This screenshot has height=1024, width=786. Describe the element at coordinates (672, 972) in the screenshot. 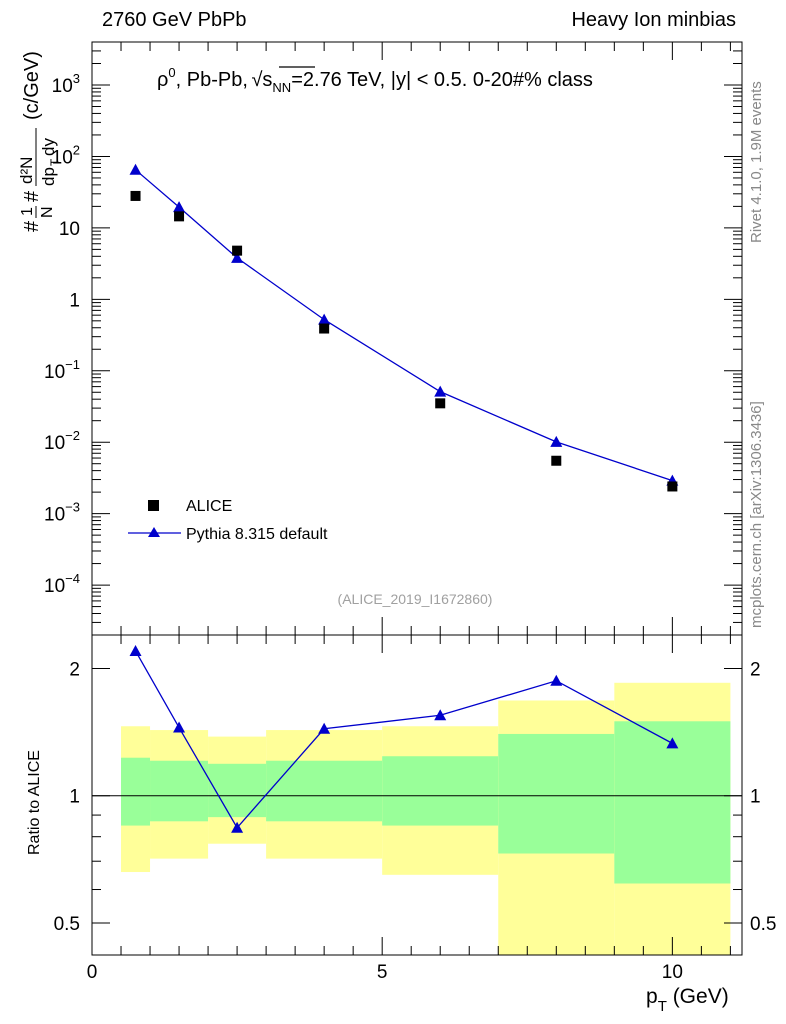

I see `x-tick-label: 10` at that location.